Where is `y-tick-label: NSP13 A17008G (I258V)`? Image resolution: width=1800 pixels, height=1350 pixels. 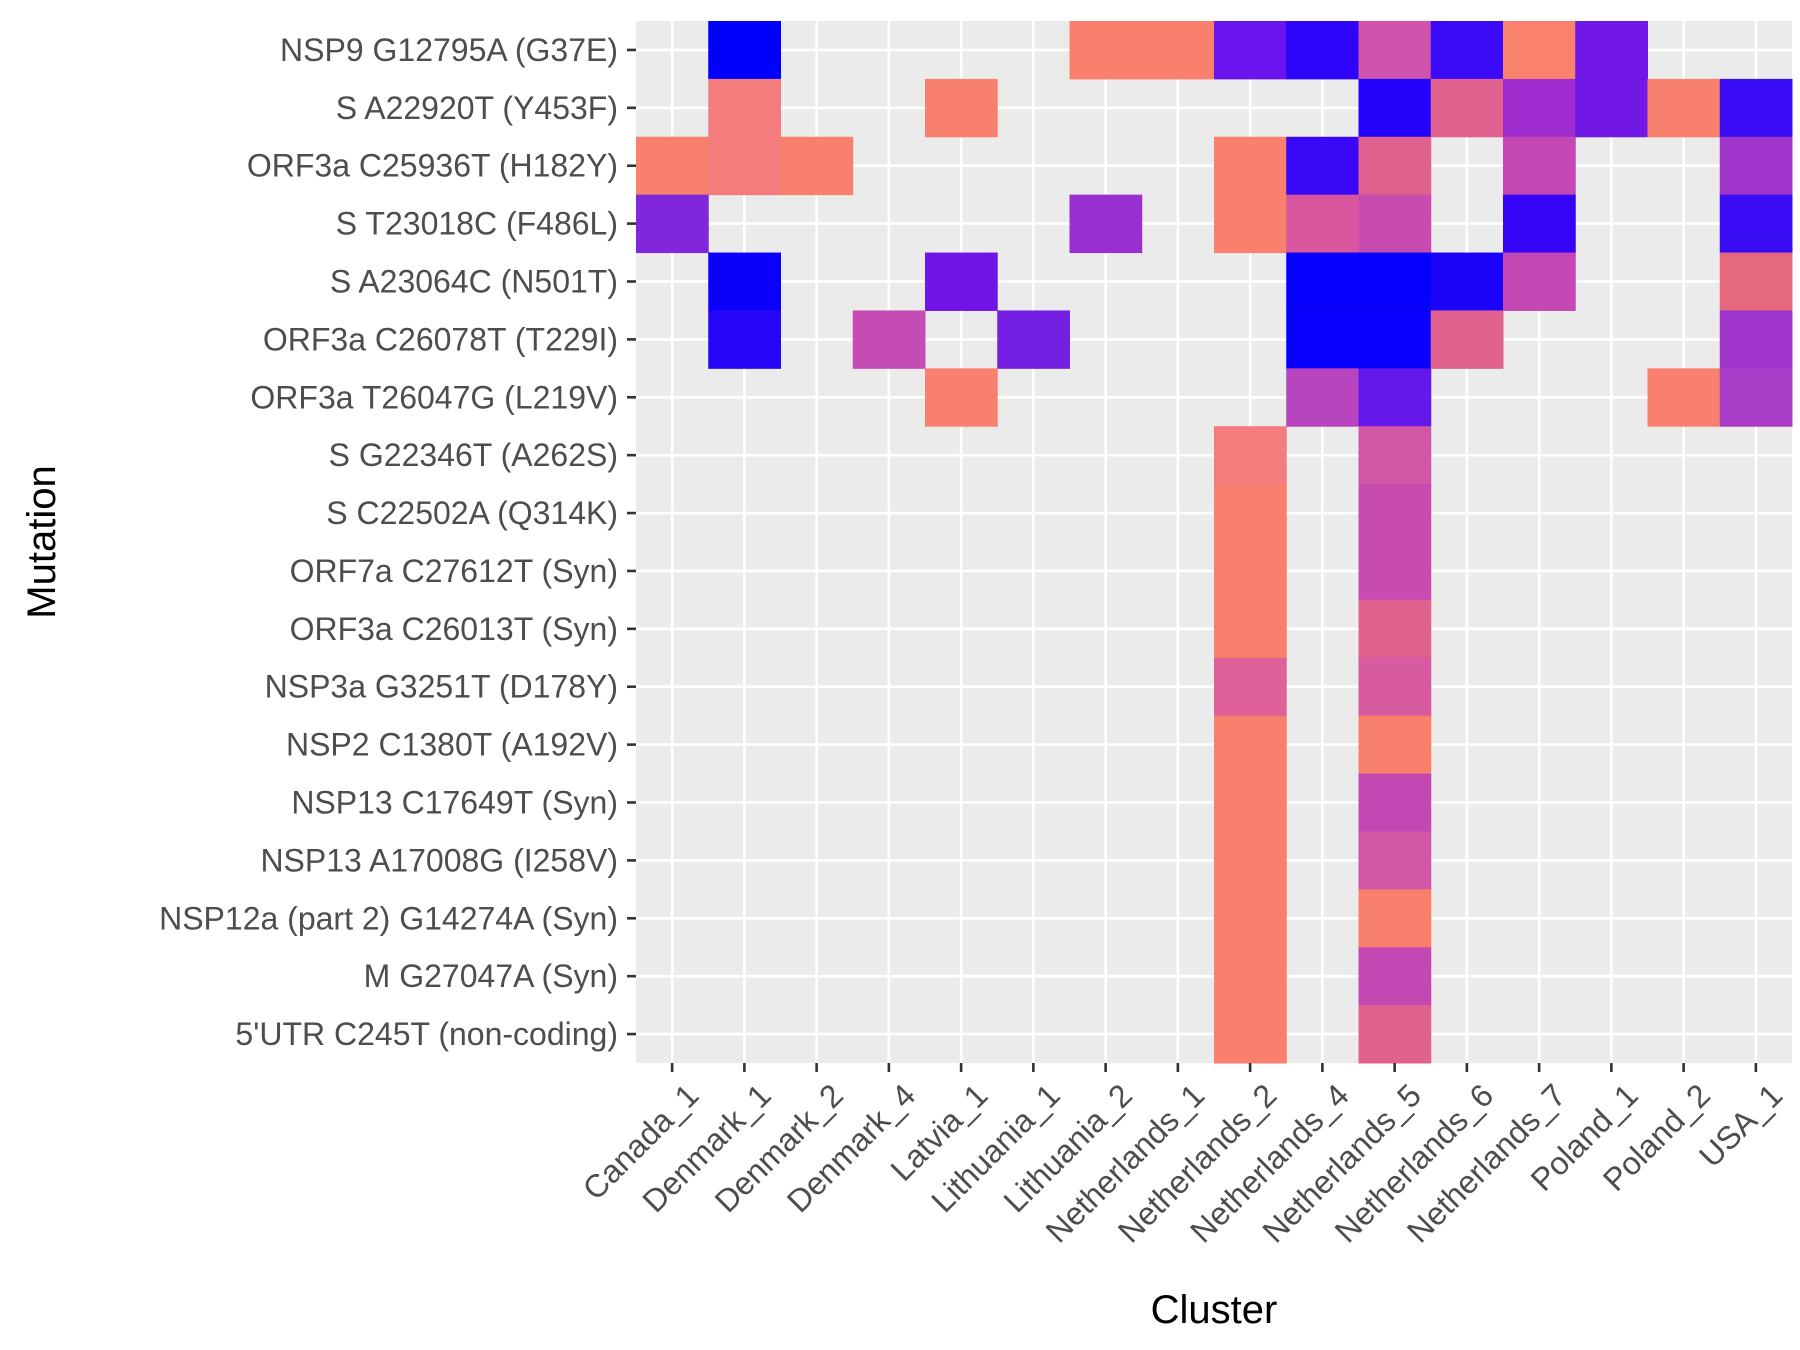 y-tick-label: NSP13 A17008G (I258V) is located at coordinates (439, 860).